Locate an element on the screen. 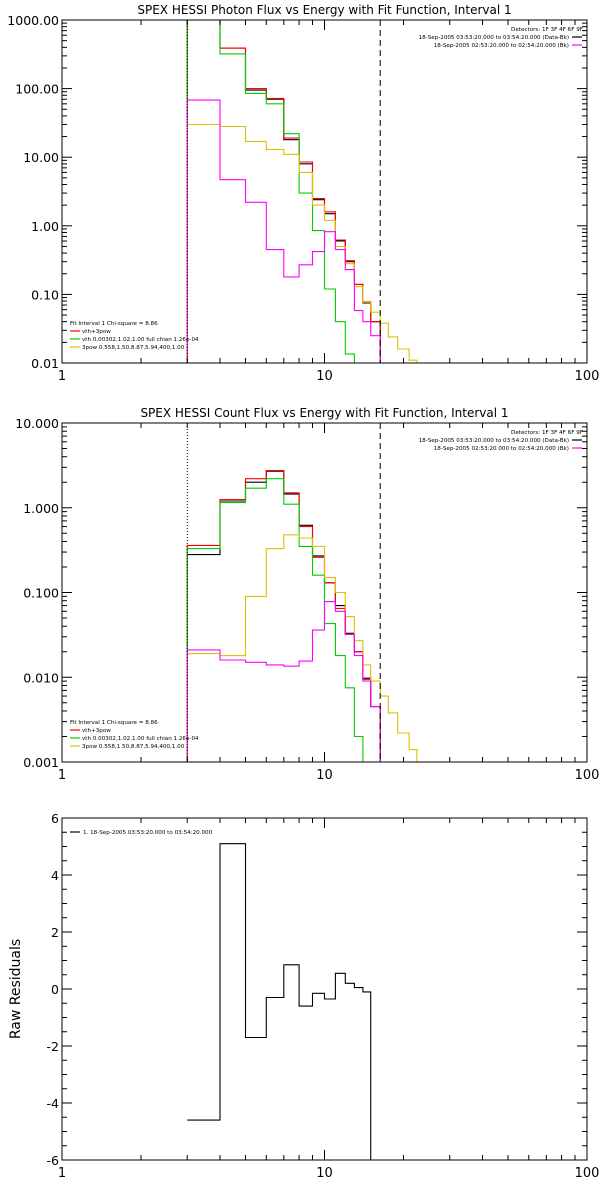 The width and height of the screenshot is (600, 1200). y-tick-label: -4 is located at coordinates (53, 1103).